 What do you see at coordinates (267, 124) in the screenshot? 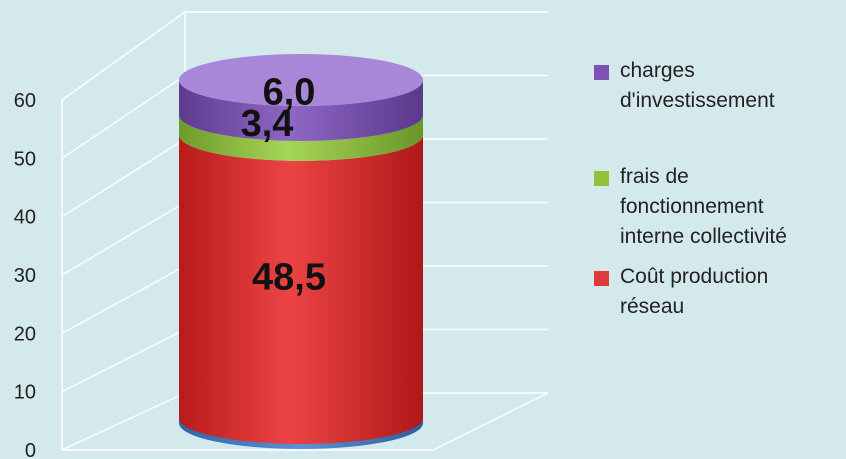
I see `data-label: 3,4` at bounding box center [267, 124].